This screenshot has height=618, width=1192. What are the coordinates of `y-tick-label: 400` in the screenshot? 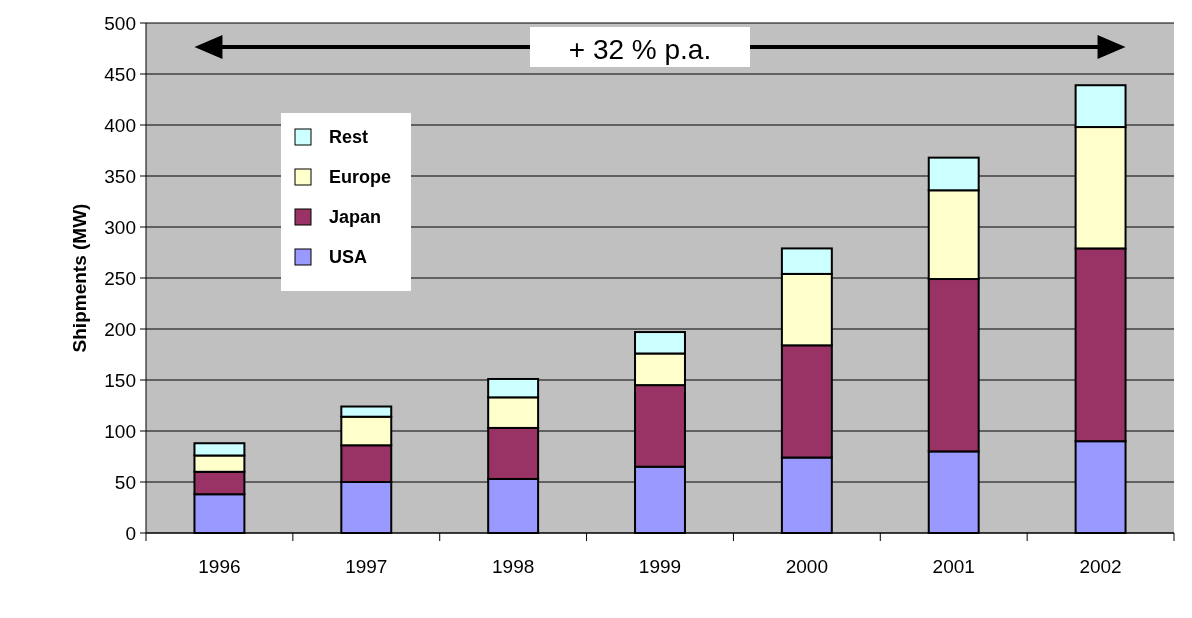 It's located at (120, 125).